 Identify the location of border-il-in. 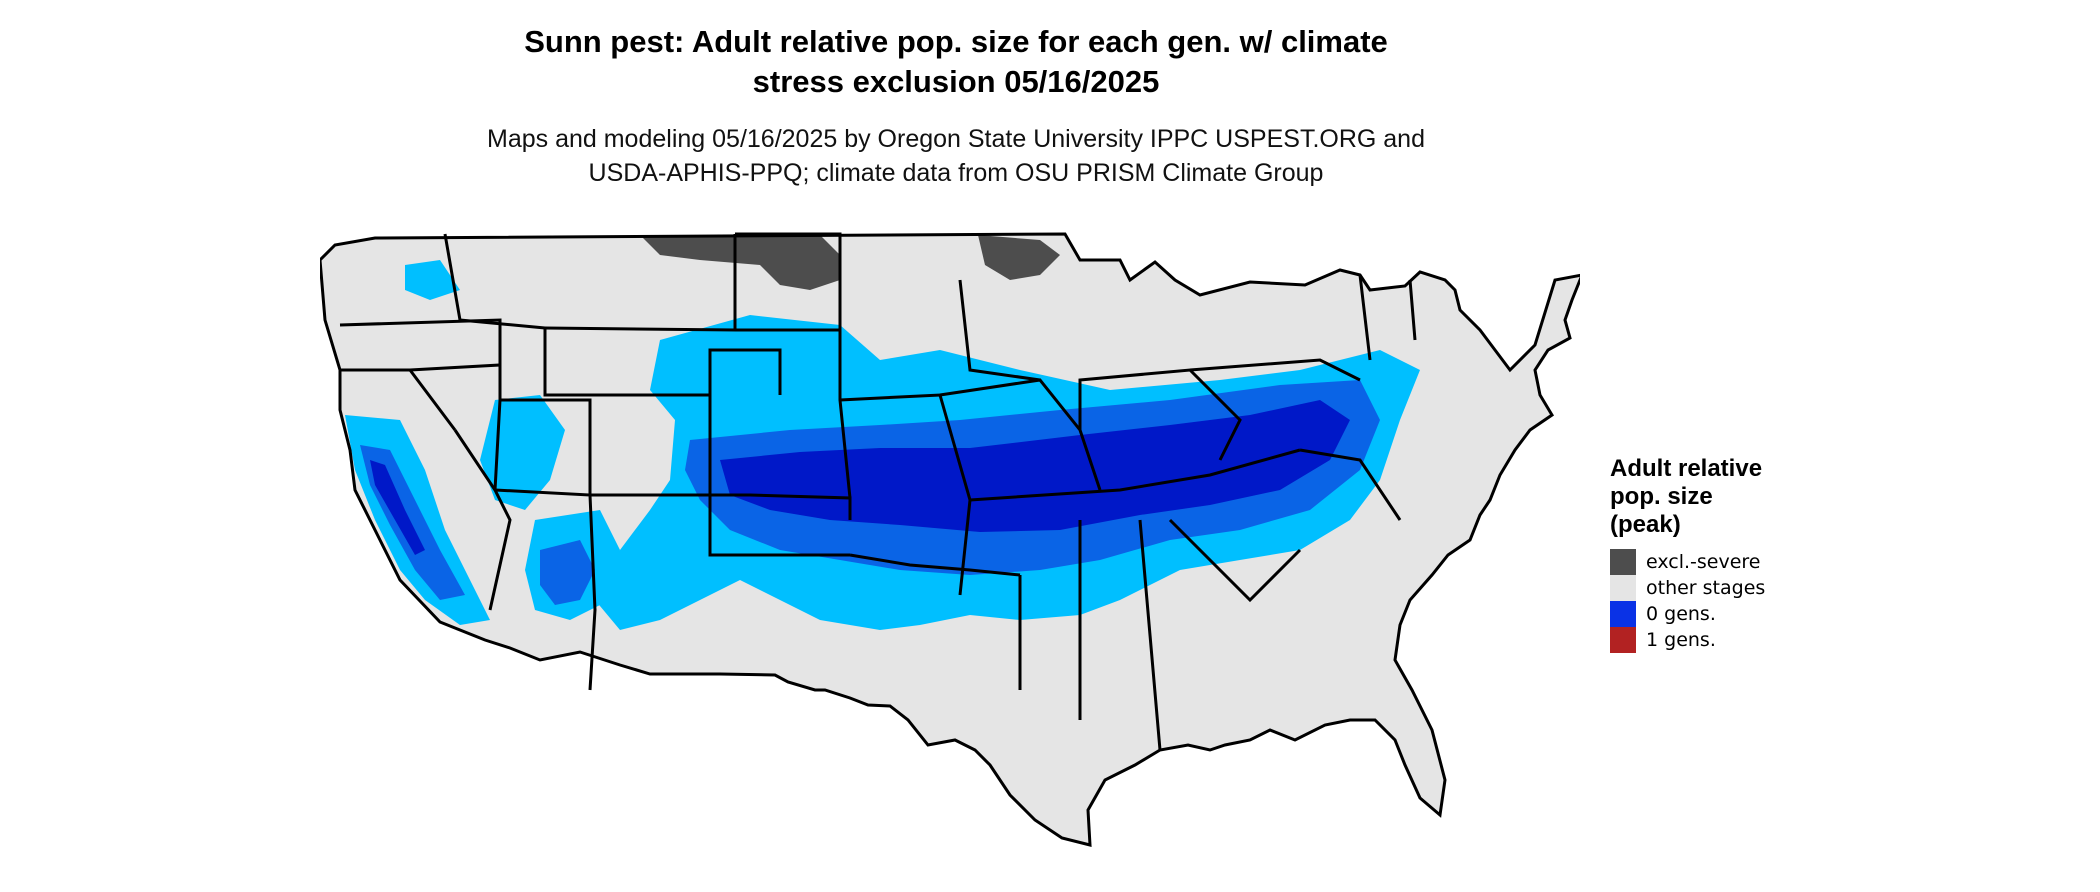
(1020, 434).